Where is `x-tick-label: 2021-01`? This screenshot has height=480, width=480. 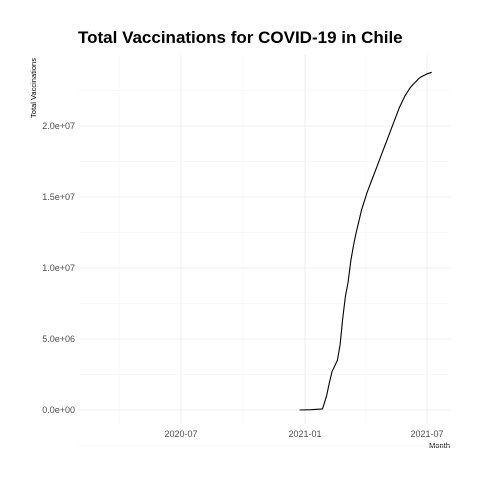
x-tick-label: 2021-01 is located at coordinates (304, 434).